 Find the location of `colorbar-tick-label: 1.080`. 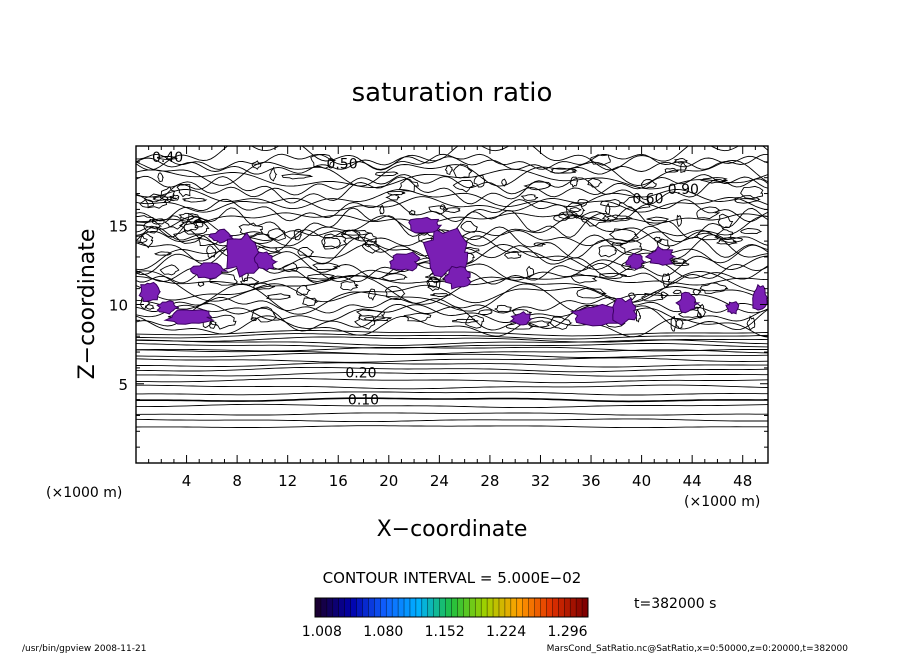

colorbar-tick-label: 1.080 is located at coordinates (383, 632).